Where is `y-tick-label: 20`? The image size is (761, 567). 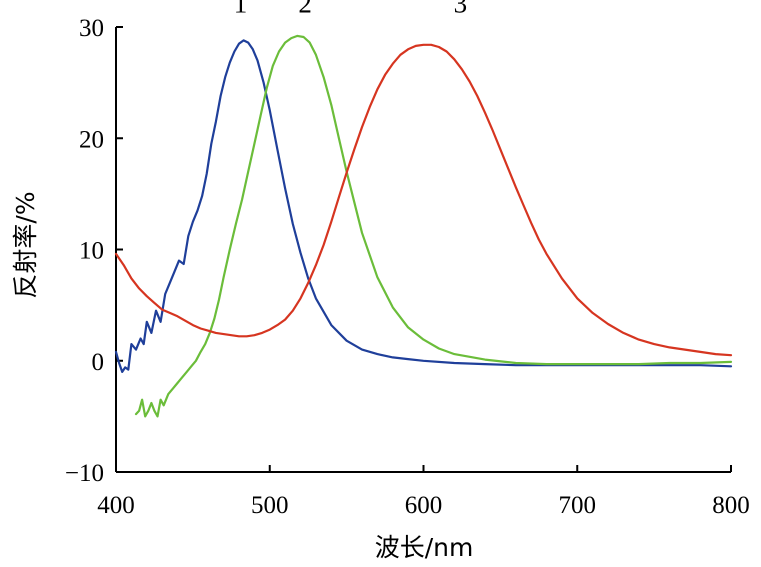 y-tick-label: 20 is located at coordinates (91, 139).